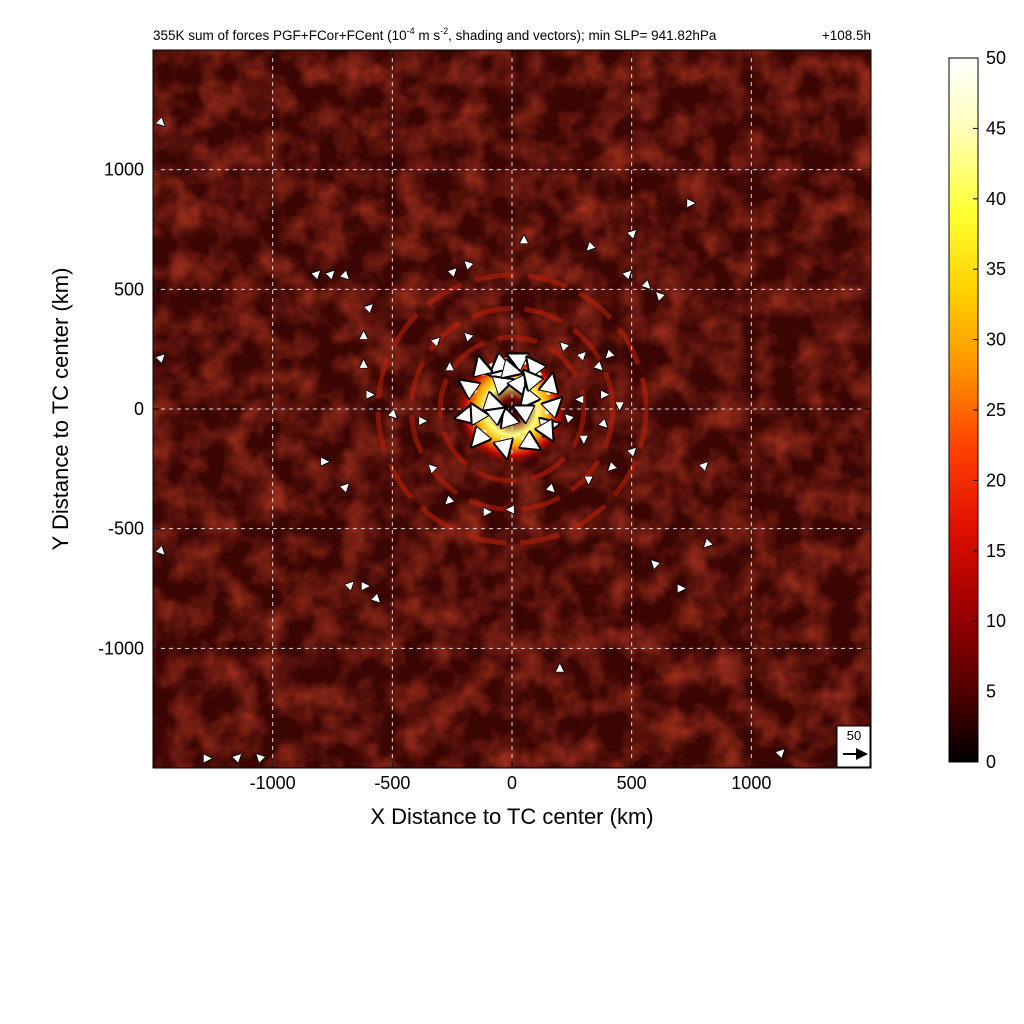  Describe the element at coordinates (996, 269) in the screenshot. I see `colorbar-tick-label: 35` at that location.